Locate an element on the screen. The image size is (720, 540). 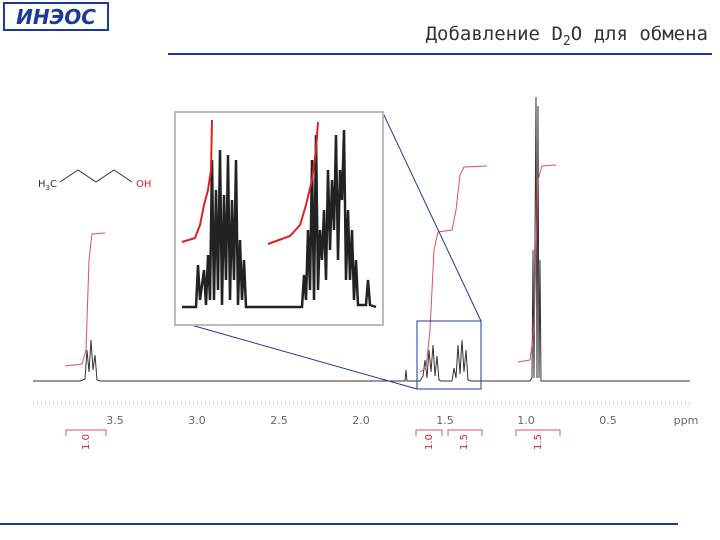
molecule-left: H3C is located at coordinates (47, 185).